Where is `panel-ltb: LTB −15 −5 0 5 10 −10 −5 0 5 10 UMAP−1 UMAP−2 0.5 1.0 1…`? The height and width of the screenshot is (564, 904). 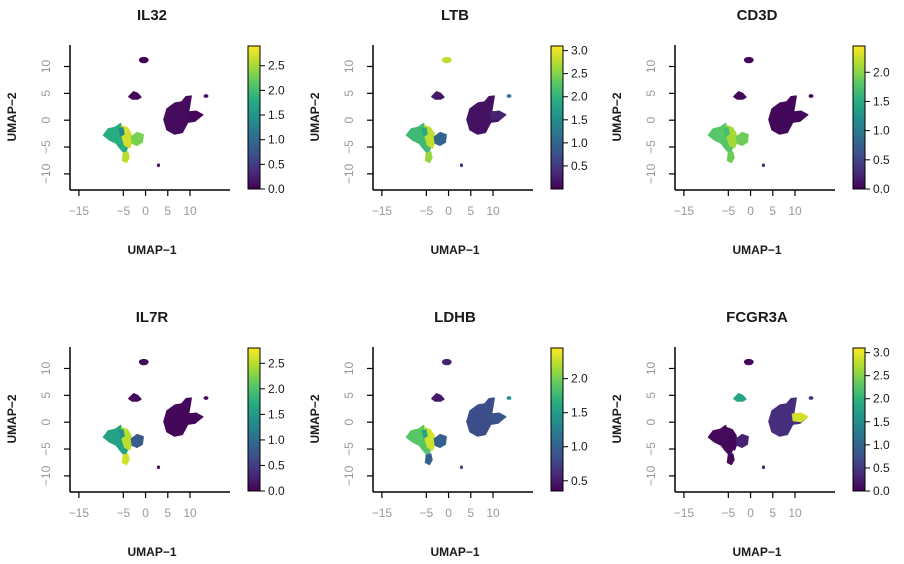 panel-ltb: LTB −15 −5 0 5 10 −10 −5 0 5 10 UMAP−1 UMAP−2 0.5 1.0 1… is located at coordinates (448, 132).